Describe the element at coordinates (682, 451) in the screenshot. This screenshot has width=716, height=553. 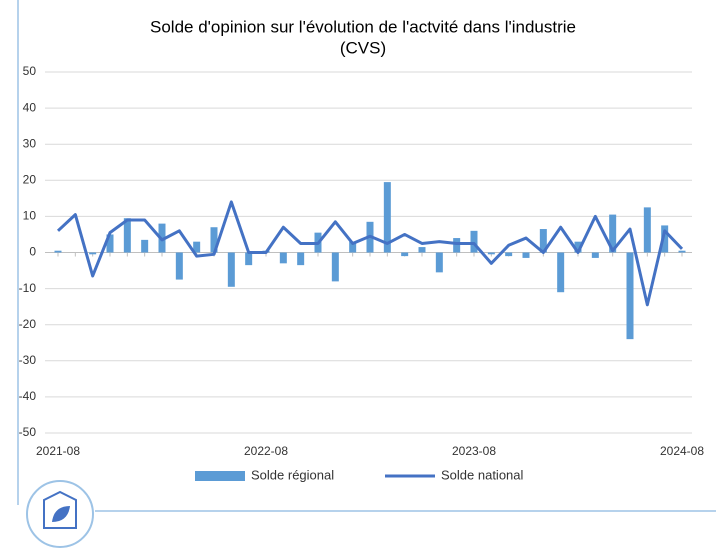
I see `x-tick-label: 2024-08` at that location.